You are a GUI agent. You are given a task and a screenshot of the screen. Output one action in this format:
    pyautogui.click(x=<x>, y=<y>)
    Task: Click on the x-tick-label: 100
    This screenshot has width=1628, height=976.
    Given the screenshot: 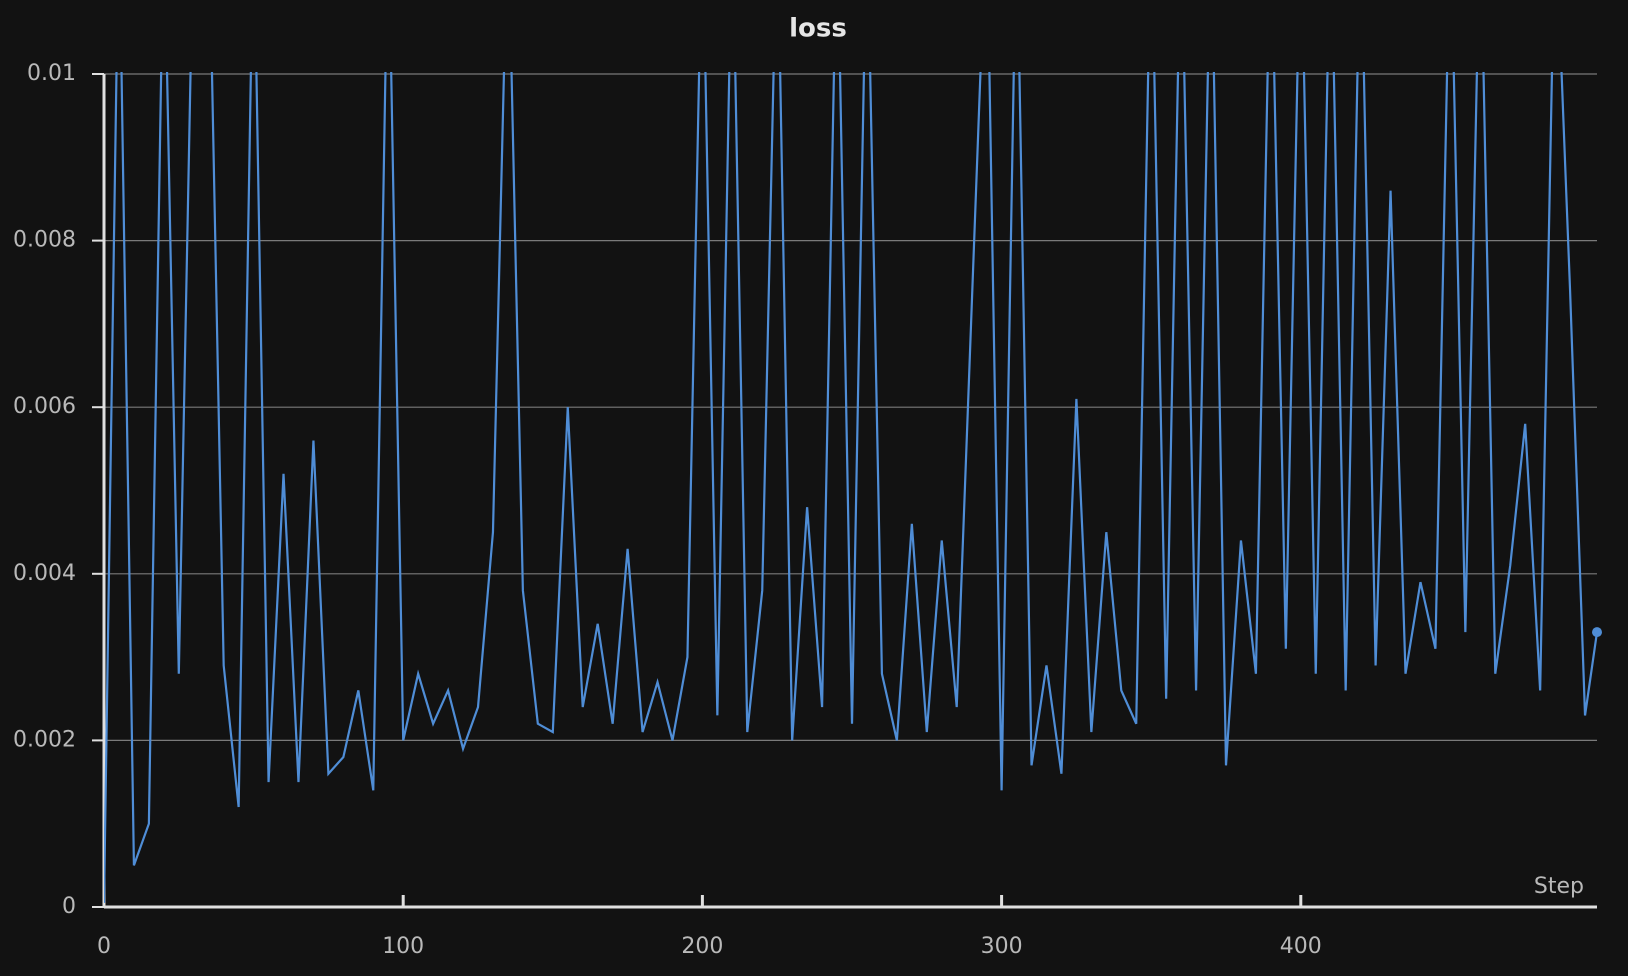 What is the action you would take?
    pyautogui.click(x=403, y=946)
    